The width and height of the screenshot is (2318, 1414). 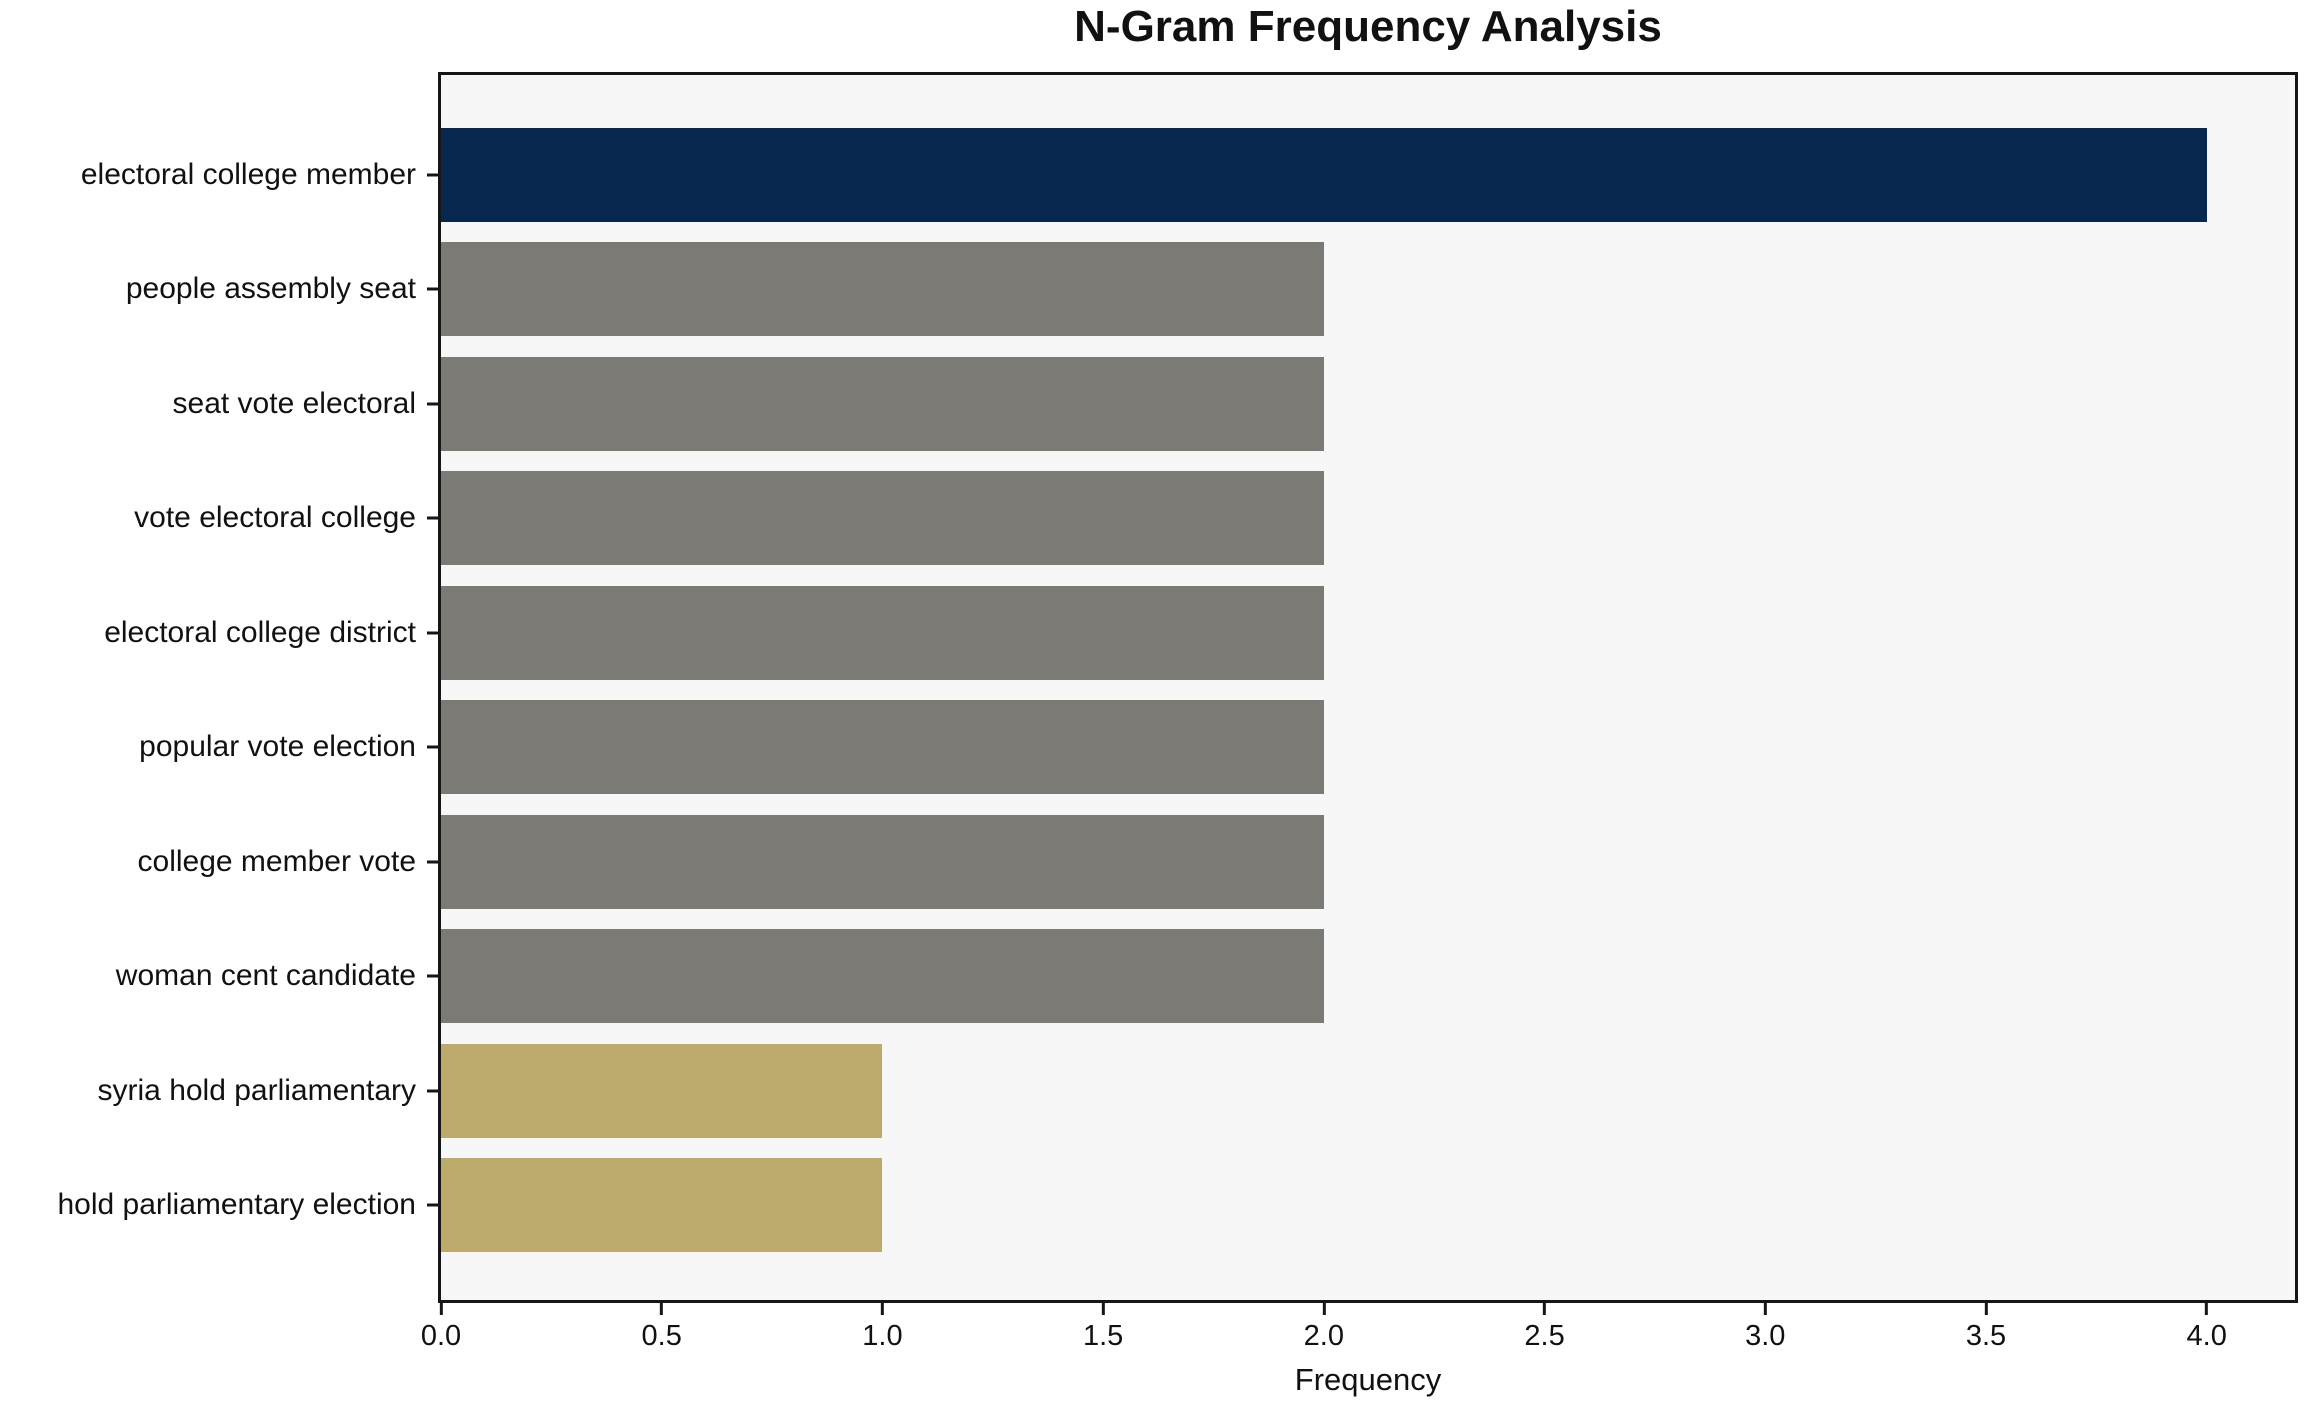 I want to click on bar-row: electoral college member, so click(x=1188, y=175).